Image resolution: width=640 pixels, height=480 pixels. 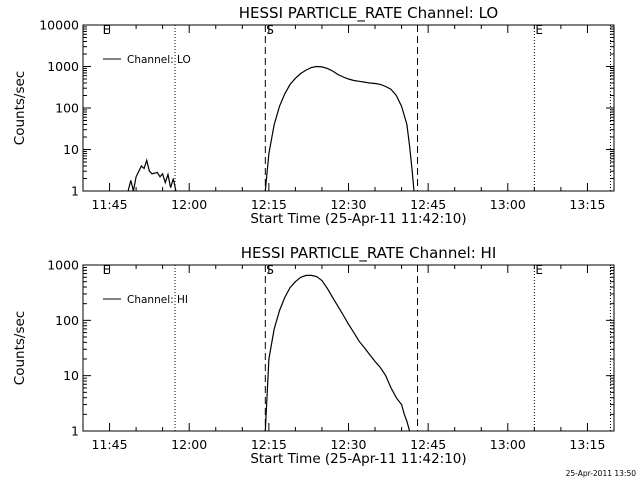 What do you see at coordinates (368, 13) in the screenshot?
I see `chart-title: HESSI PARTICLE_RATE Channel: LO` at bounding box center [368, 13].